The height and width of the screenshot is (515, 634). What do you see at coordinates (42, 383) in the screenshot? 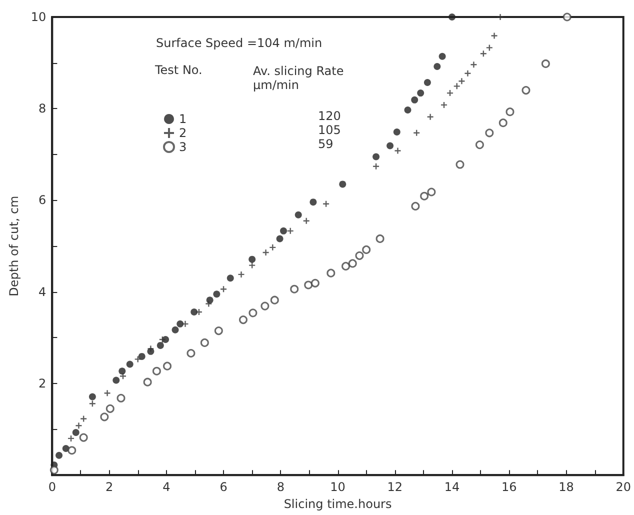
I see `y-tick-label: 2` at bounding box center [42, 383].